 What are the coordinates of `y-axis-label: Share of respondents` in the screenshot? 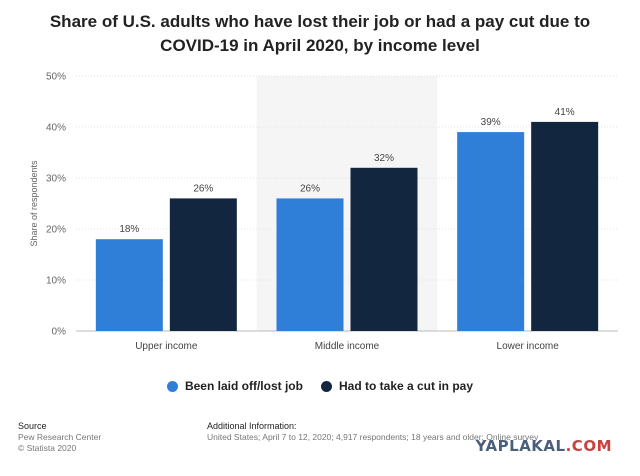 It's located at (34, 203).